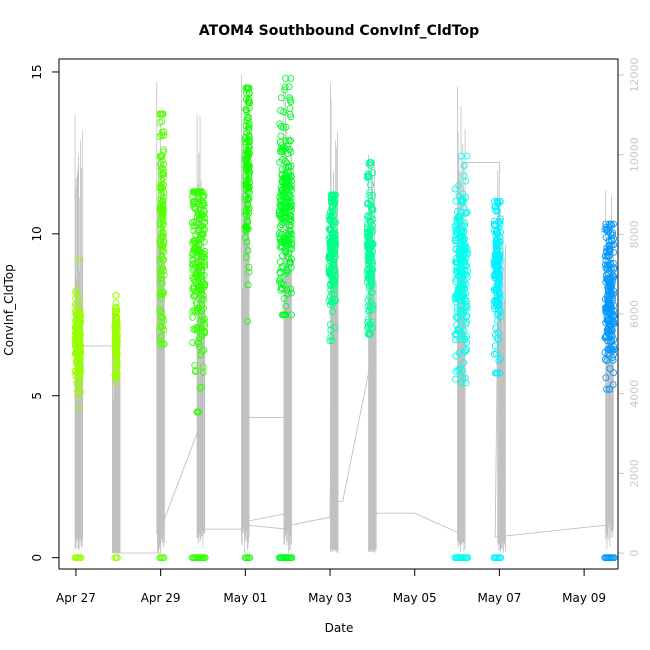 The image size is (650, 650). What do you see at coordinates (499, 598) in the screenshot?
I see `x-tick-label: May 07` at bounding box center [499, 598].